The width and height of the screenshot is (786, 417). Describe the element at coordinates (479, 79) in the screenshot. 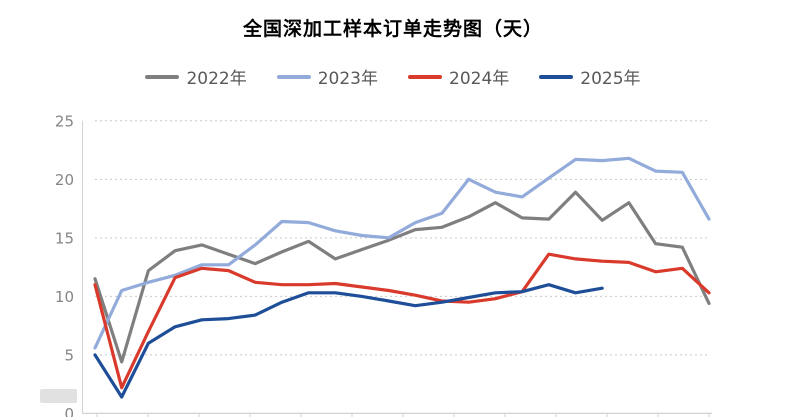

I see `legend-label: 2024年` at that location.